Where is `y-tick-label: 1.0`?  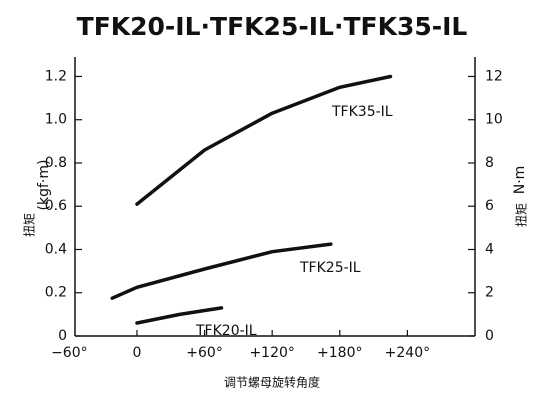
y-tick-label: 1.0 is located at coordinates (56, 120).